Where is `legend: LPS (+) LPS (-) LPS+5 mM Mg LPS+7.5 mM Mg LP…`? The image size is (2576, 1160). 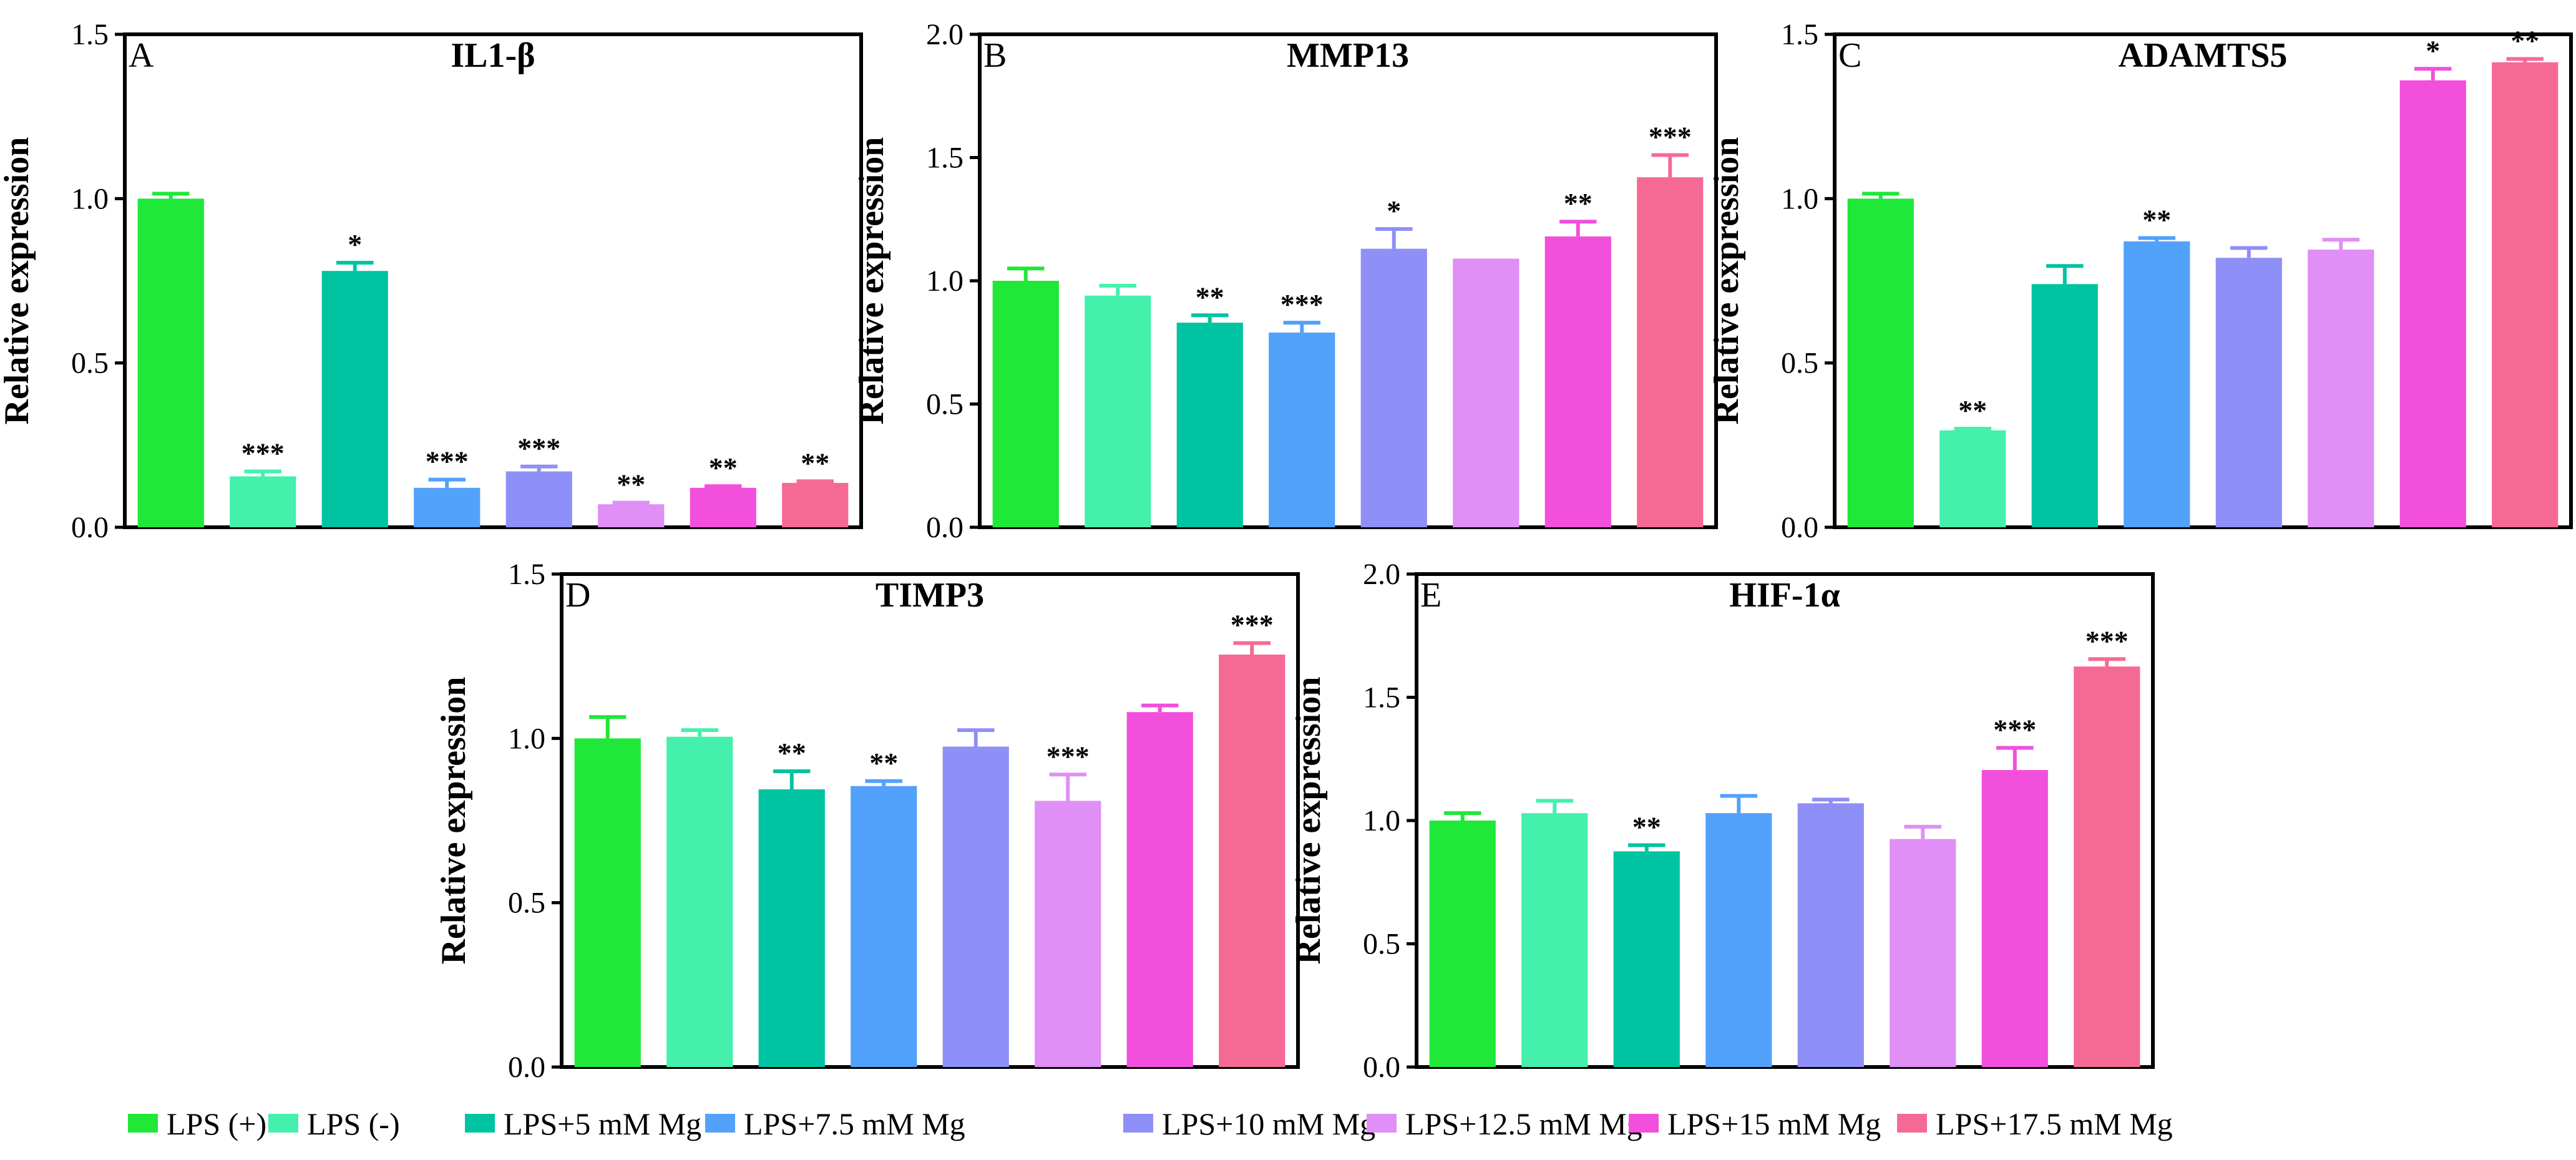 legend: LPS (+) LPS (-) LPS+5 mM Mg LPS+7.5 mM Mg LP… is located at coordinates (1150, 1123).